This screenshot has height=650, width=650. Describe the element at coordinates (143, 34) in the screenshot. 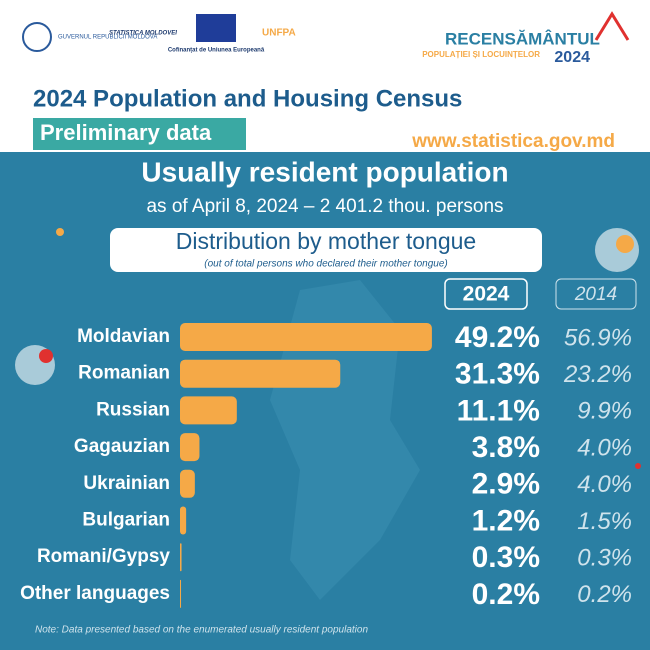

I see `logo-text: STATISTICA MOLDOVEI` at that location.